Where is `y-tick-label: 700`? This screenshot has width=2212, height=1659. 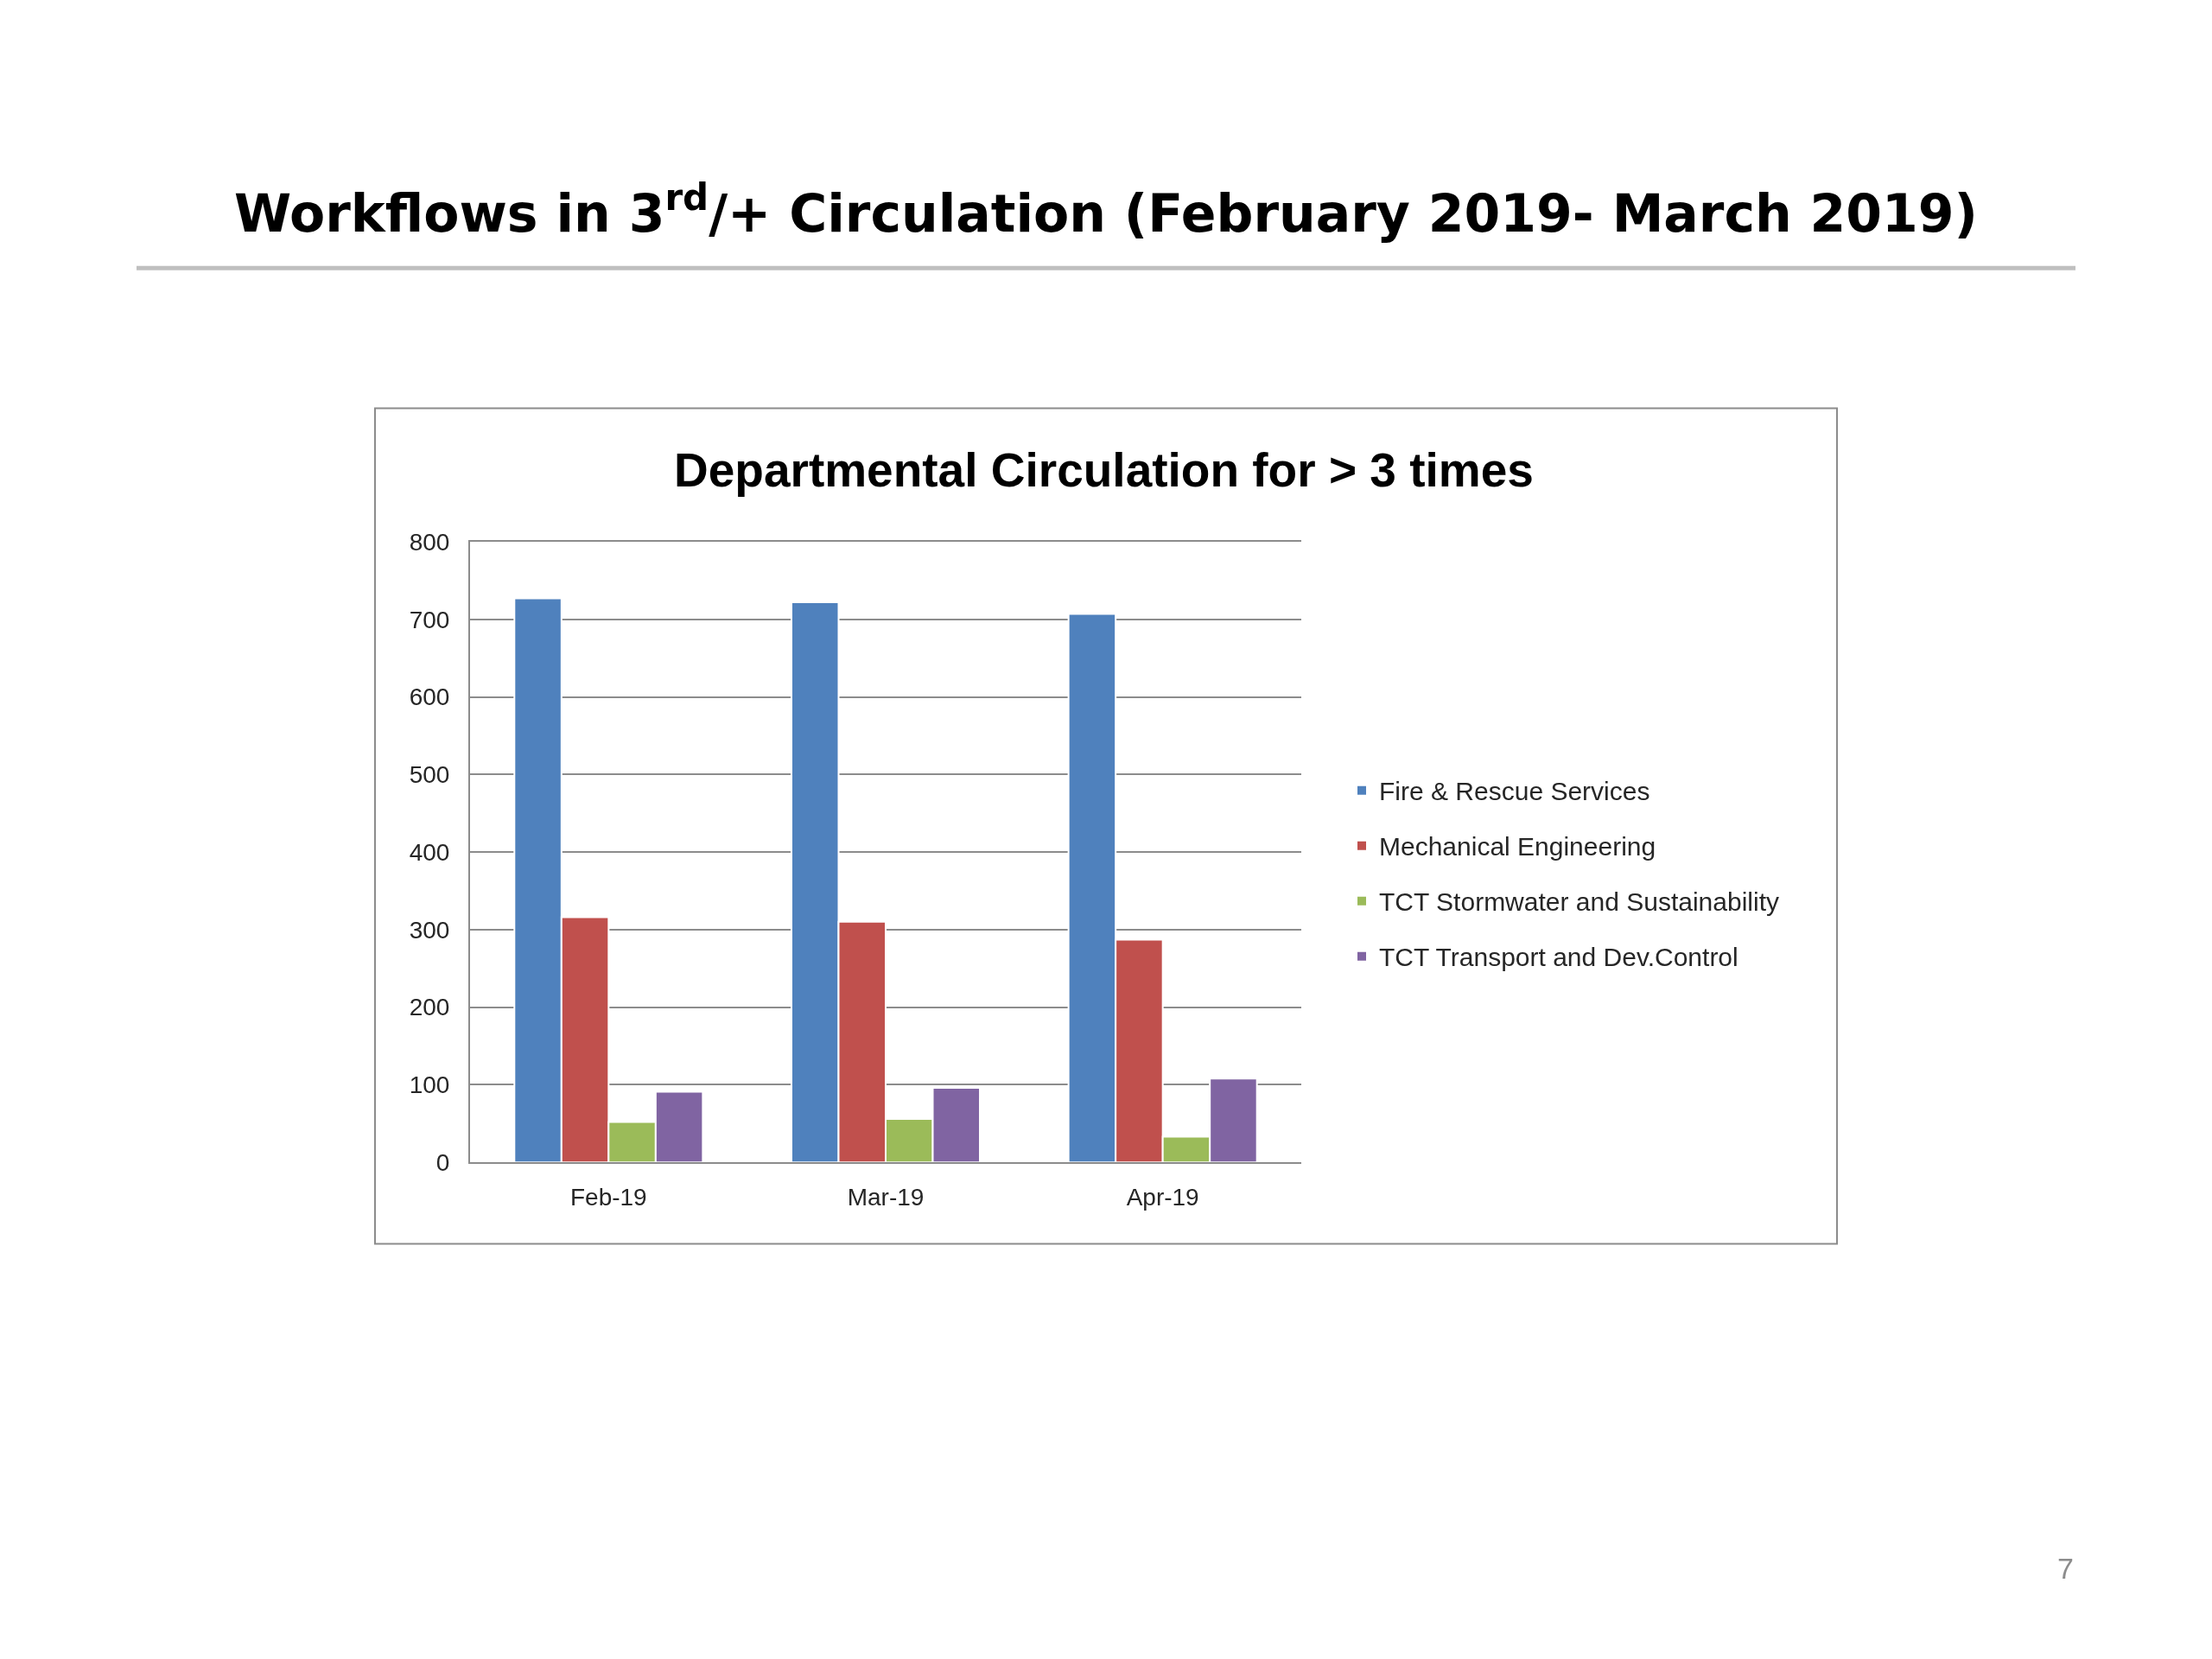
y-tick-label: 700 is located at coordinates (429, 619).